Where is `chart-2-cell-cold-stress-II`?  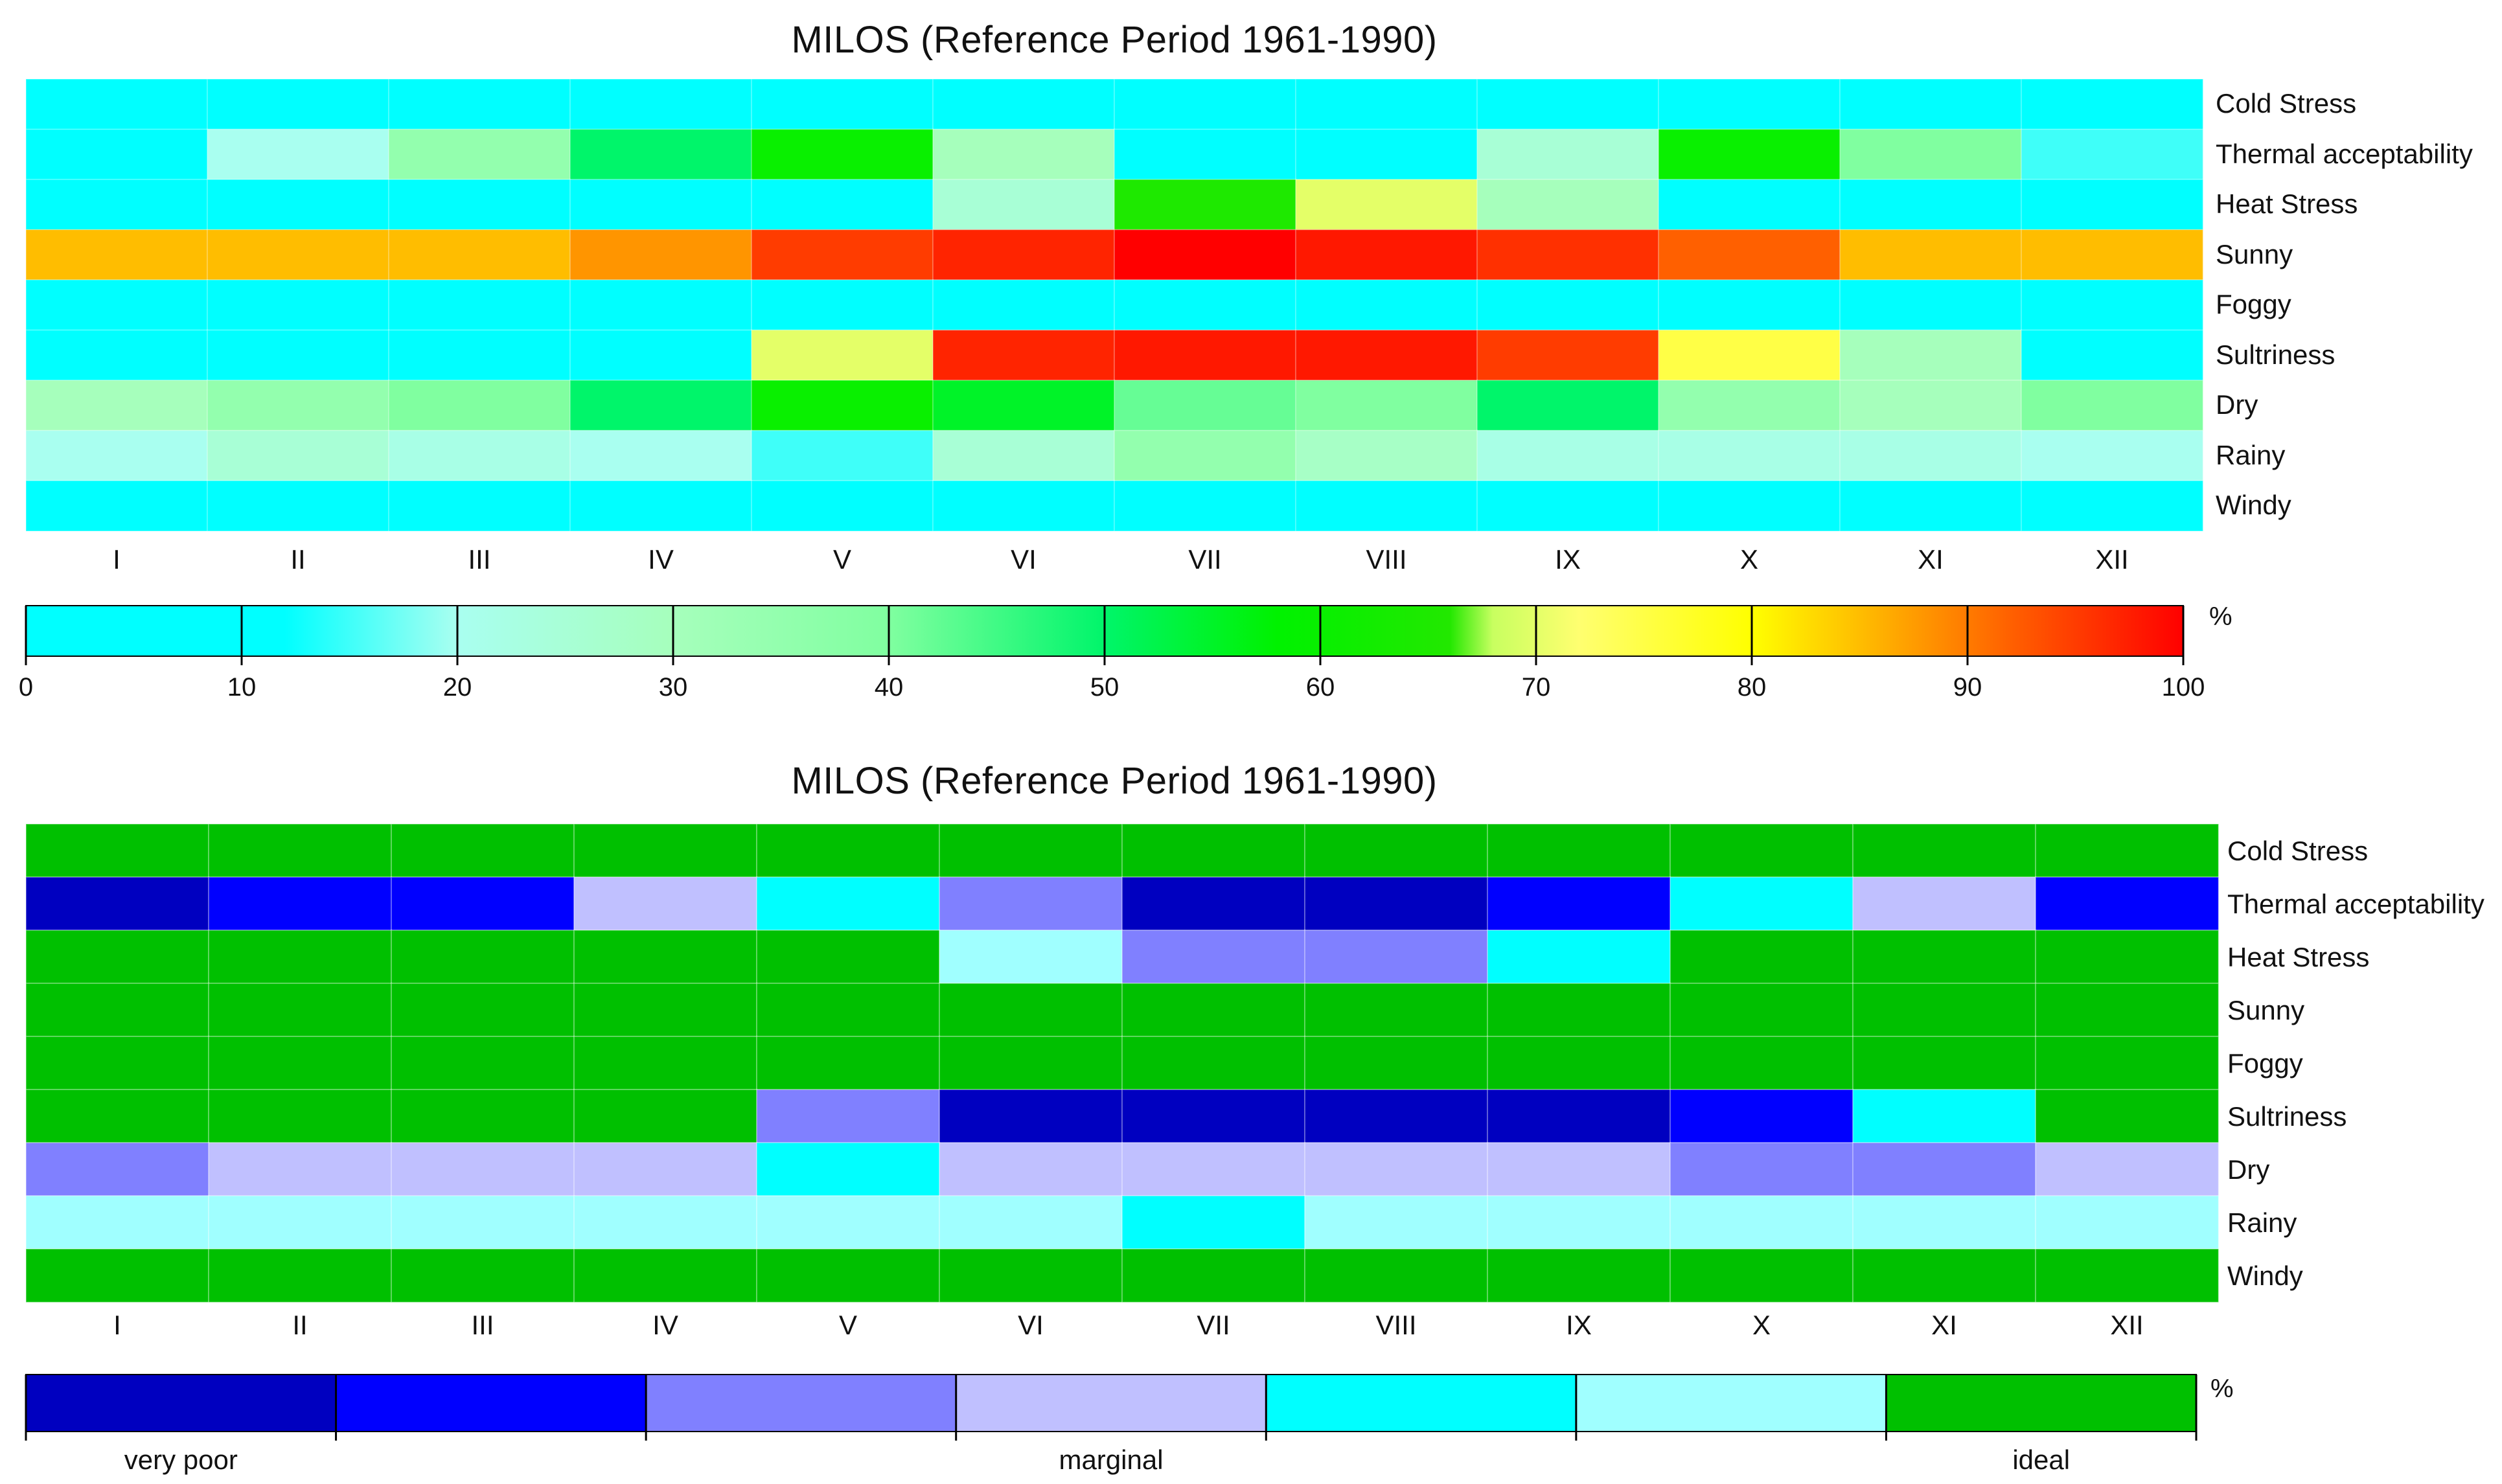
chart-2-cell-cold-stress-II is located at coordinates (300, 850).